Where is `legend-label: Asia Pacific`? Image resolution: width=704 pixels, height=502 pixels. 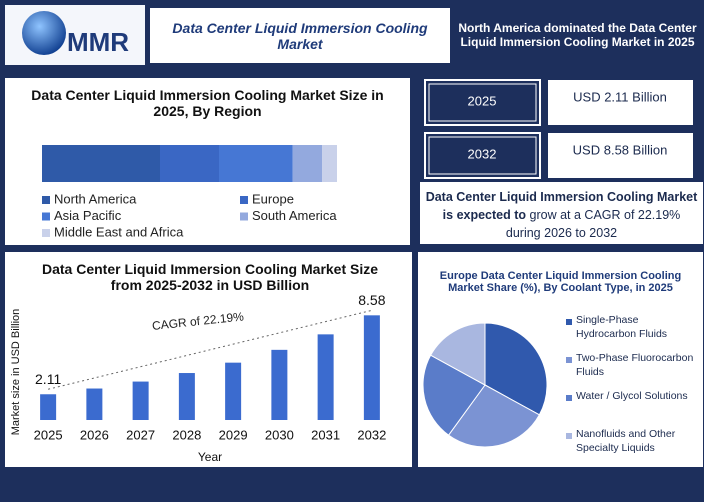 legend-label: Asia Pacific is located at coordinates (88, 215).